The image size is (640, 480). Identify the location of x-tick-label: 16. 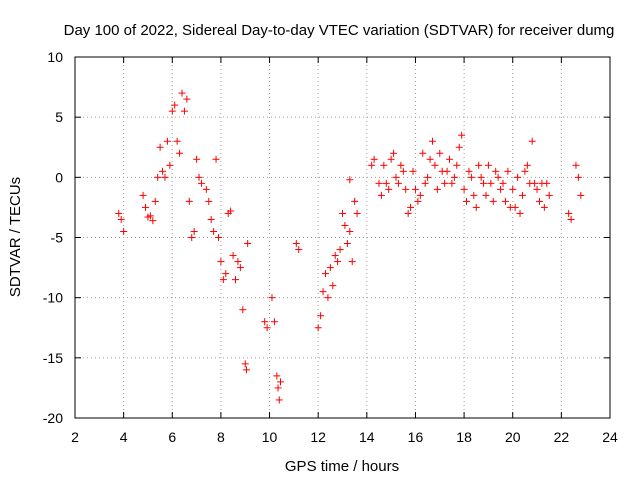
(416, 437).